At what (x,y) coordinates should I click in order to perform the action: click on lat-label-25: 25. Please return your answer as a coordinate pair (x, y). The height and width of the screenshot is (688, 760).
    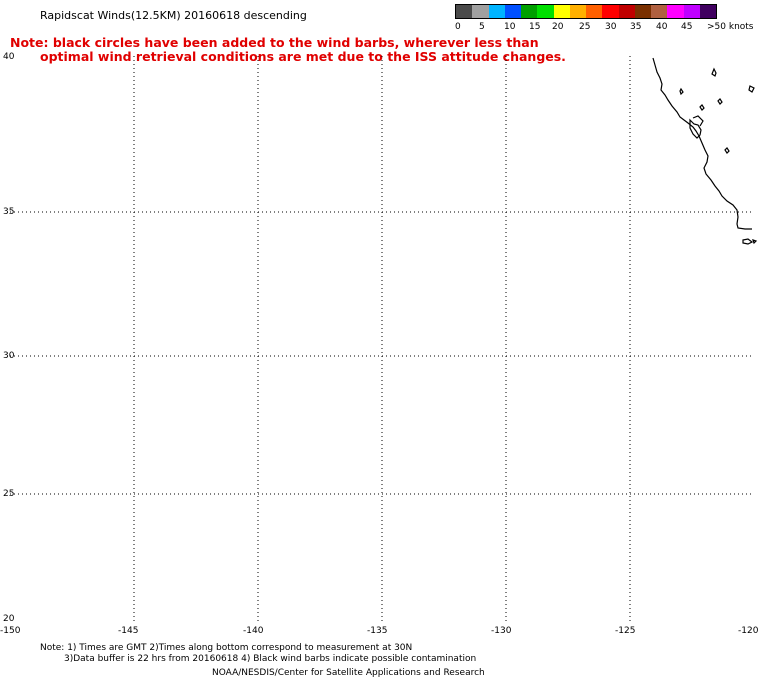
    Looking at the image, I should click on (9, 494).